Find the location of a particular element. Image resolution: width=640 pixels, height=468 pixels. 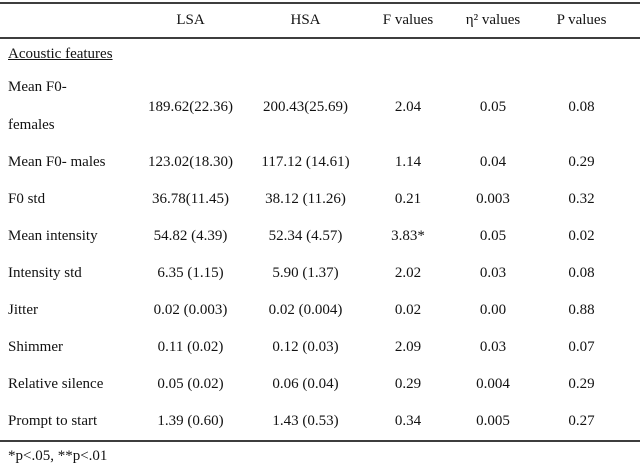

table-header-row: LSA HSA F values η² values P values is located at coordinates (320, 21).